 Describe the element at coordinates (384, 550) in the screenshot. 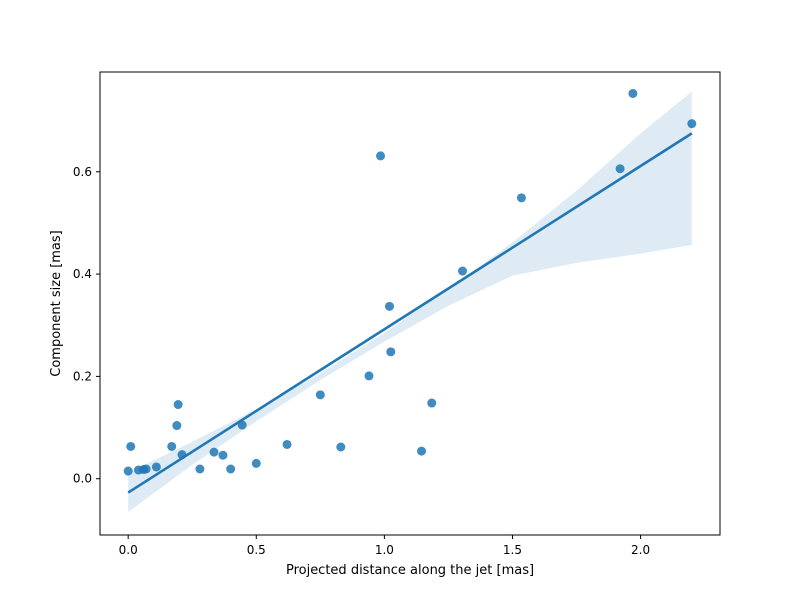

I see `x-tick-label: 1.0` at that location.